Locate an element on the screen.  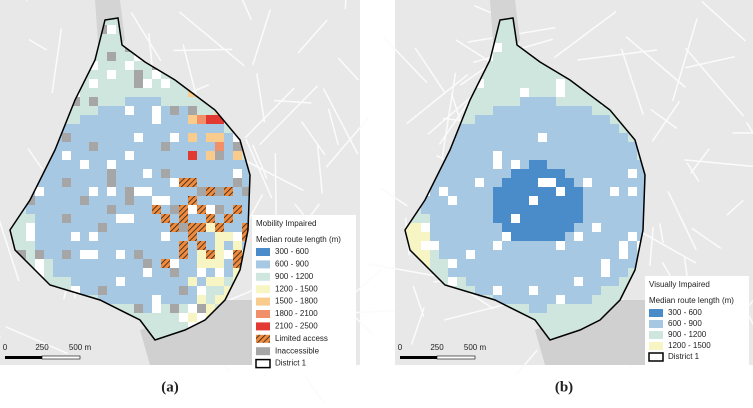
street is located at coordinates (275, 188).